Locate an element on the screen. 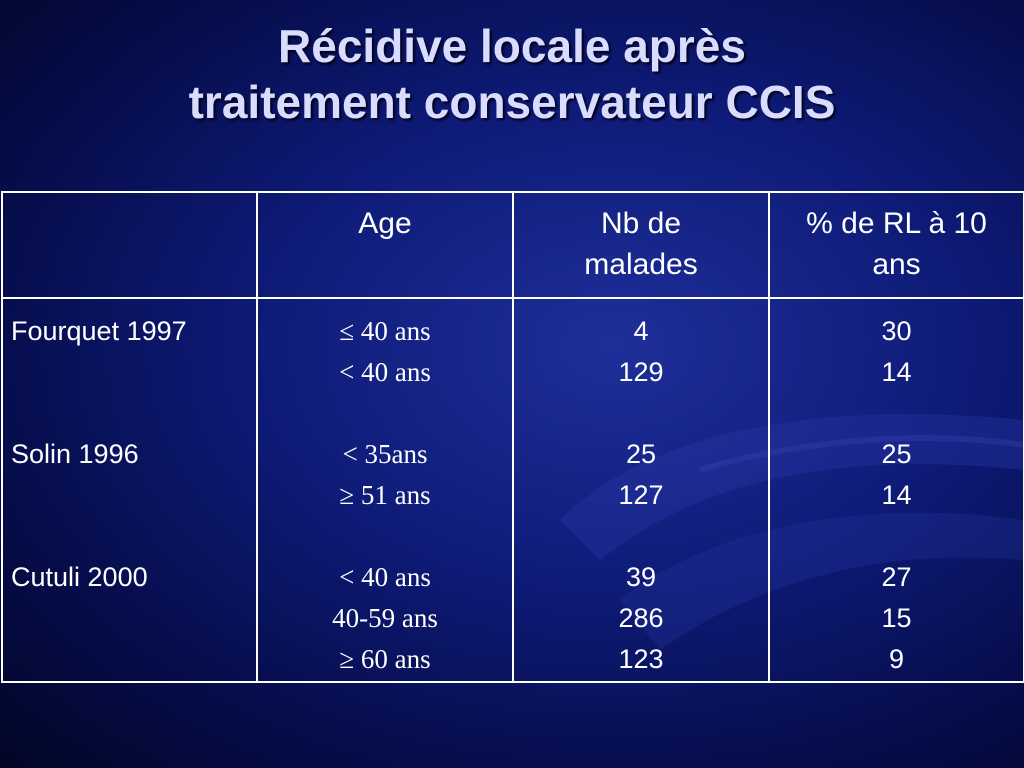  header-age: Age is located at coordinates (385, 245).